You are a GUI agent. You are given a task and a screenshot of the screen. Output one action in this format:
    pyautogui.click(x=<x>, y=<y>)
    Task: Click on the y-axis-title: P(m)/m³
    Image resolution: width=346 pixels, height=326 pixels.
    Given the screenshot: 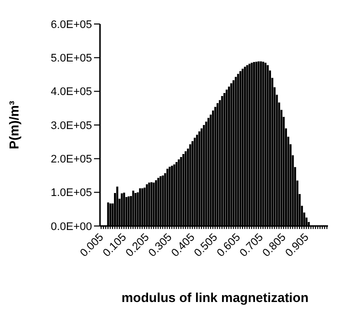 What is the action you would take?
    pyautogui.click(x=14, y=125)
    